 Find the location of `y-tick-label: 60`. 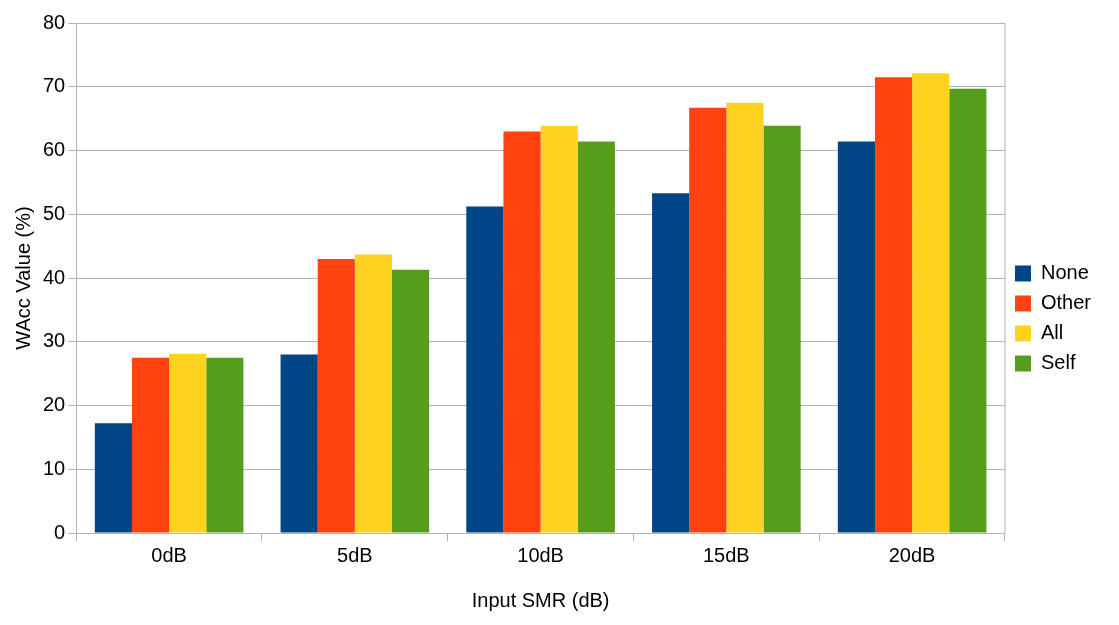

y-tick-label: 60 is located at coordinates (54, 149).